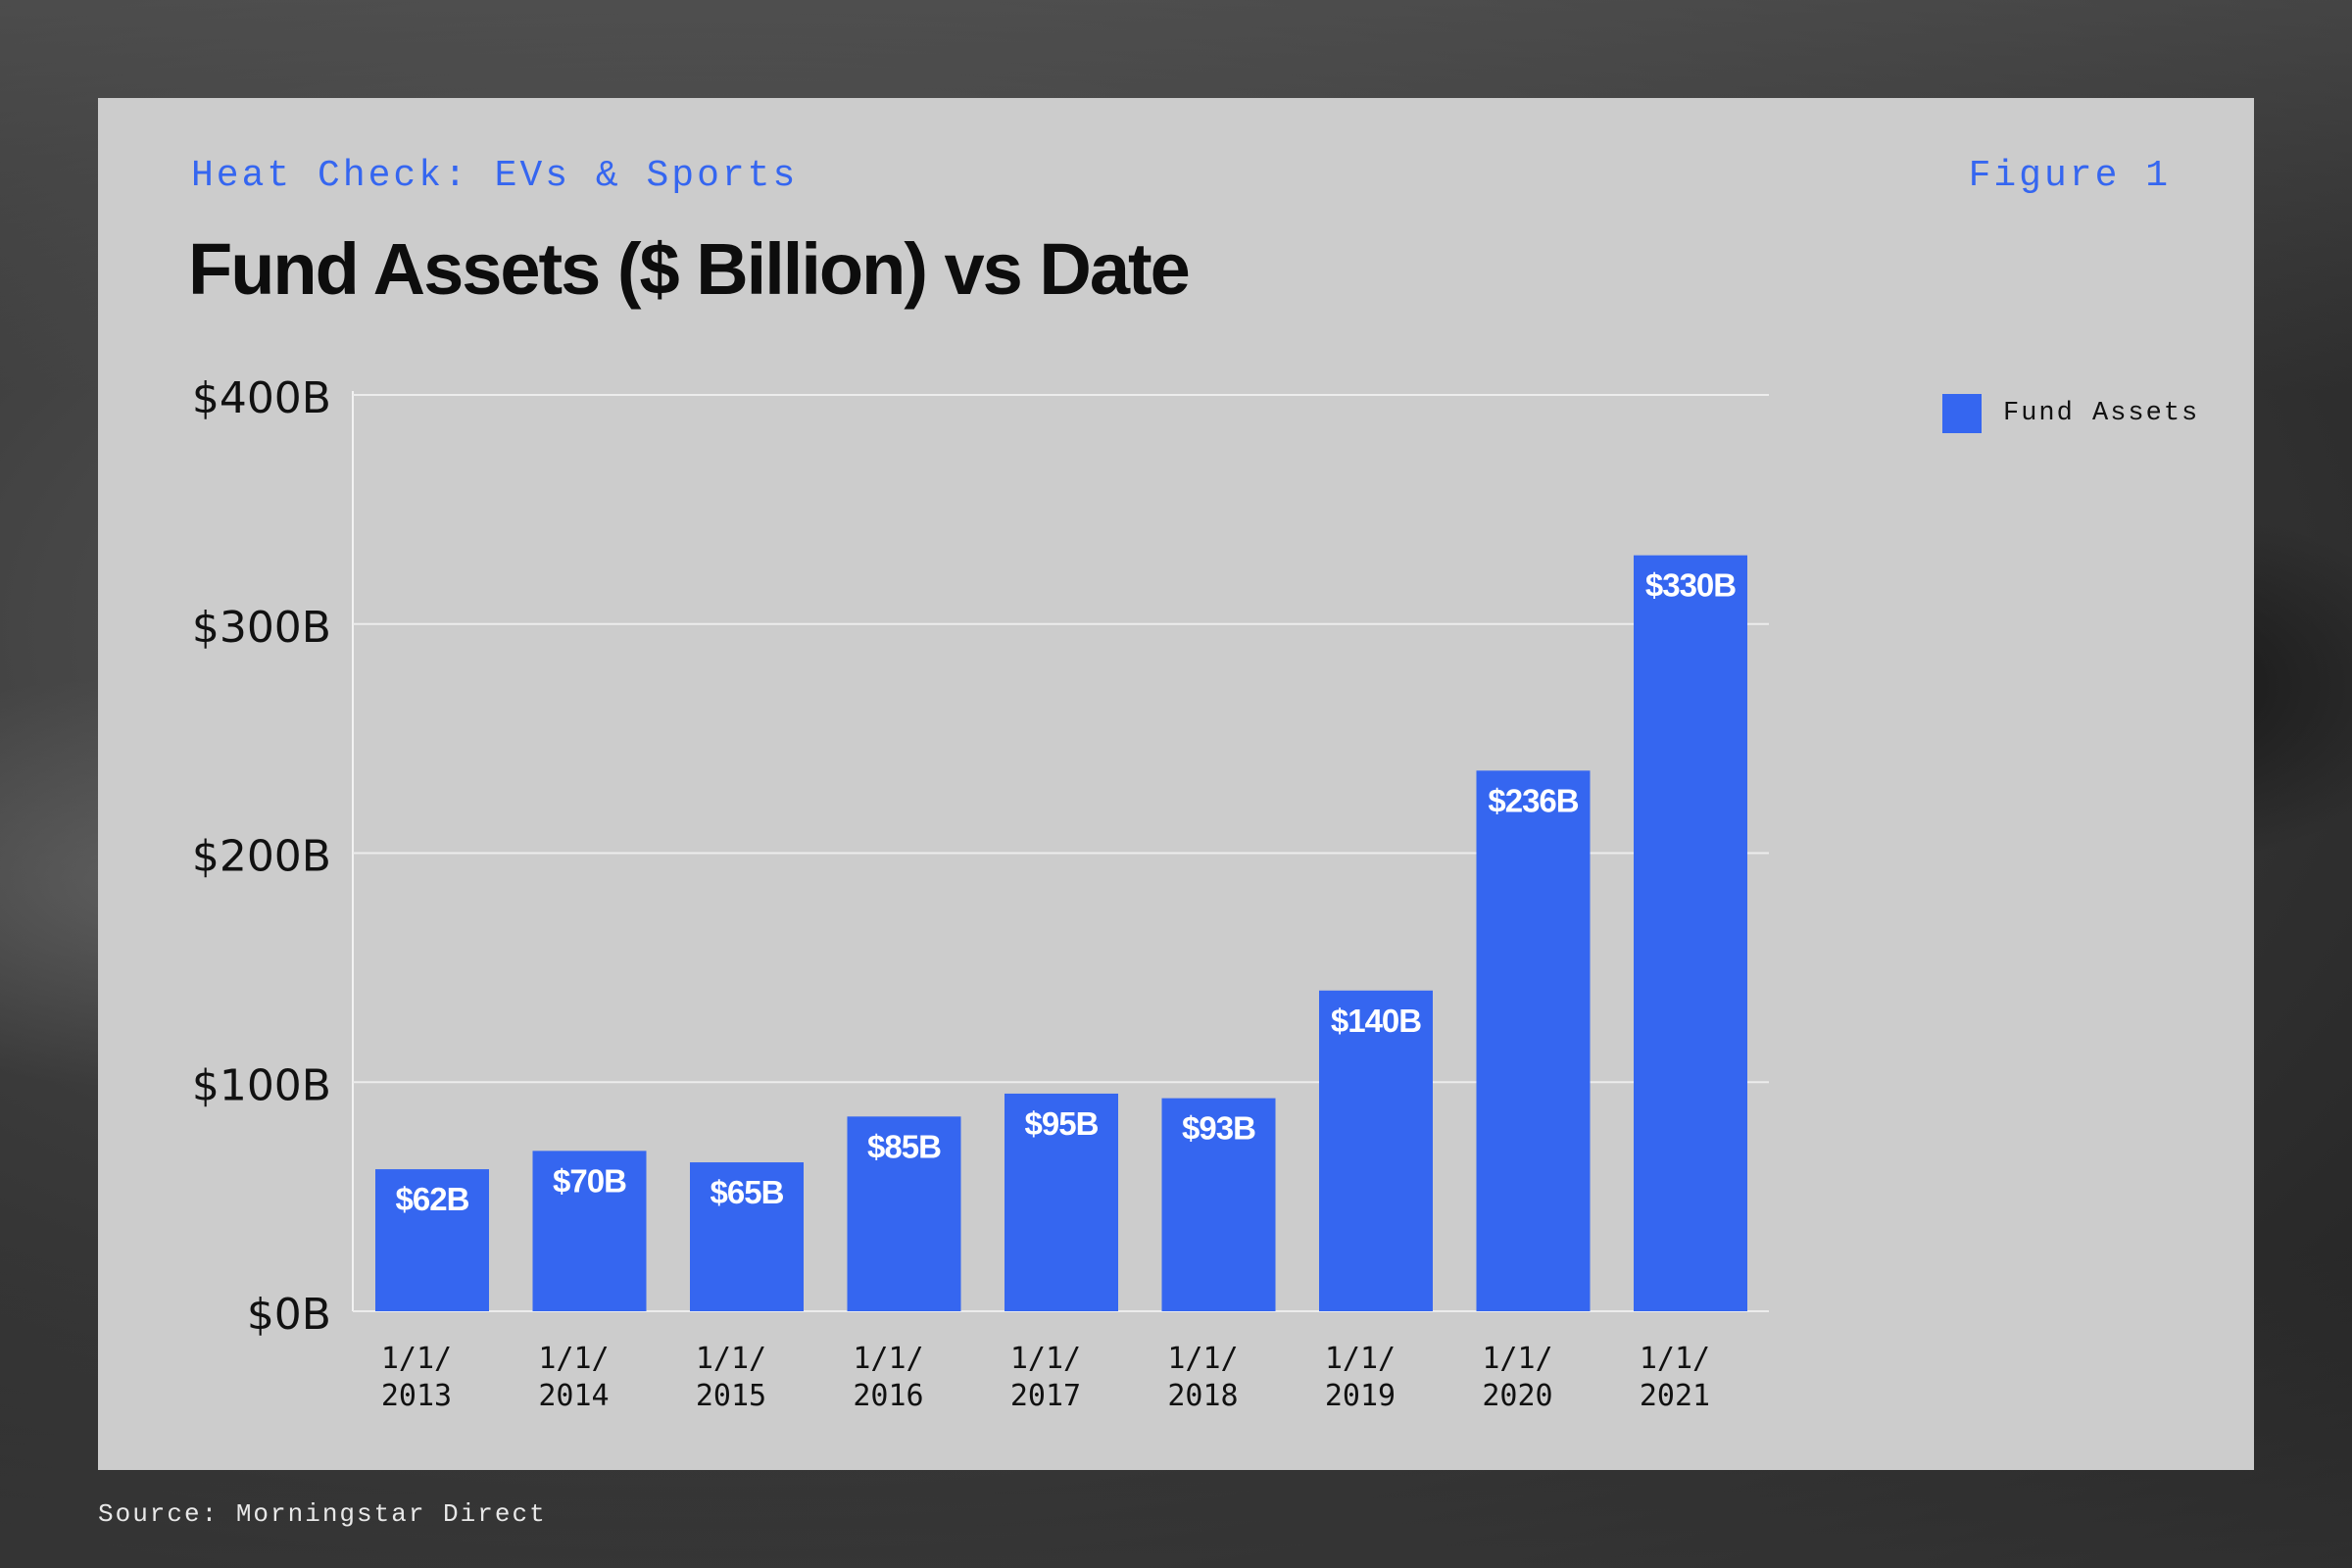 The height and width of the screenshot is (1568, 2352). What do you see at coordinates (495, 176) in the screenshot?
I see `series-kicker: Heat Check: EVs & Sports` at bounding box center [495, 176].